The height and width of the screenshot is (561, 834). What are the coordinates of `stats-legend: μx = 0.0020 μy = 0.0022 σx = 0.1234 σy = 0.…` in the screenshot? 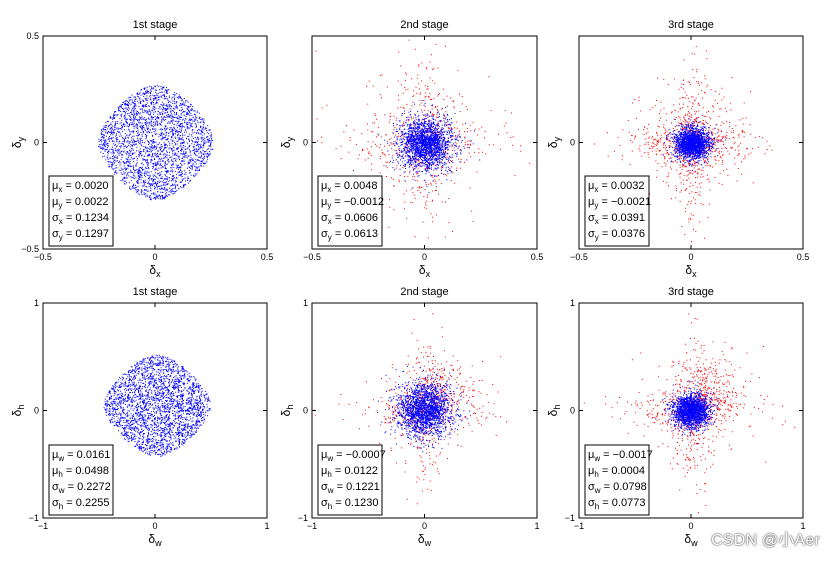 It's located at (81, 211).